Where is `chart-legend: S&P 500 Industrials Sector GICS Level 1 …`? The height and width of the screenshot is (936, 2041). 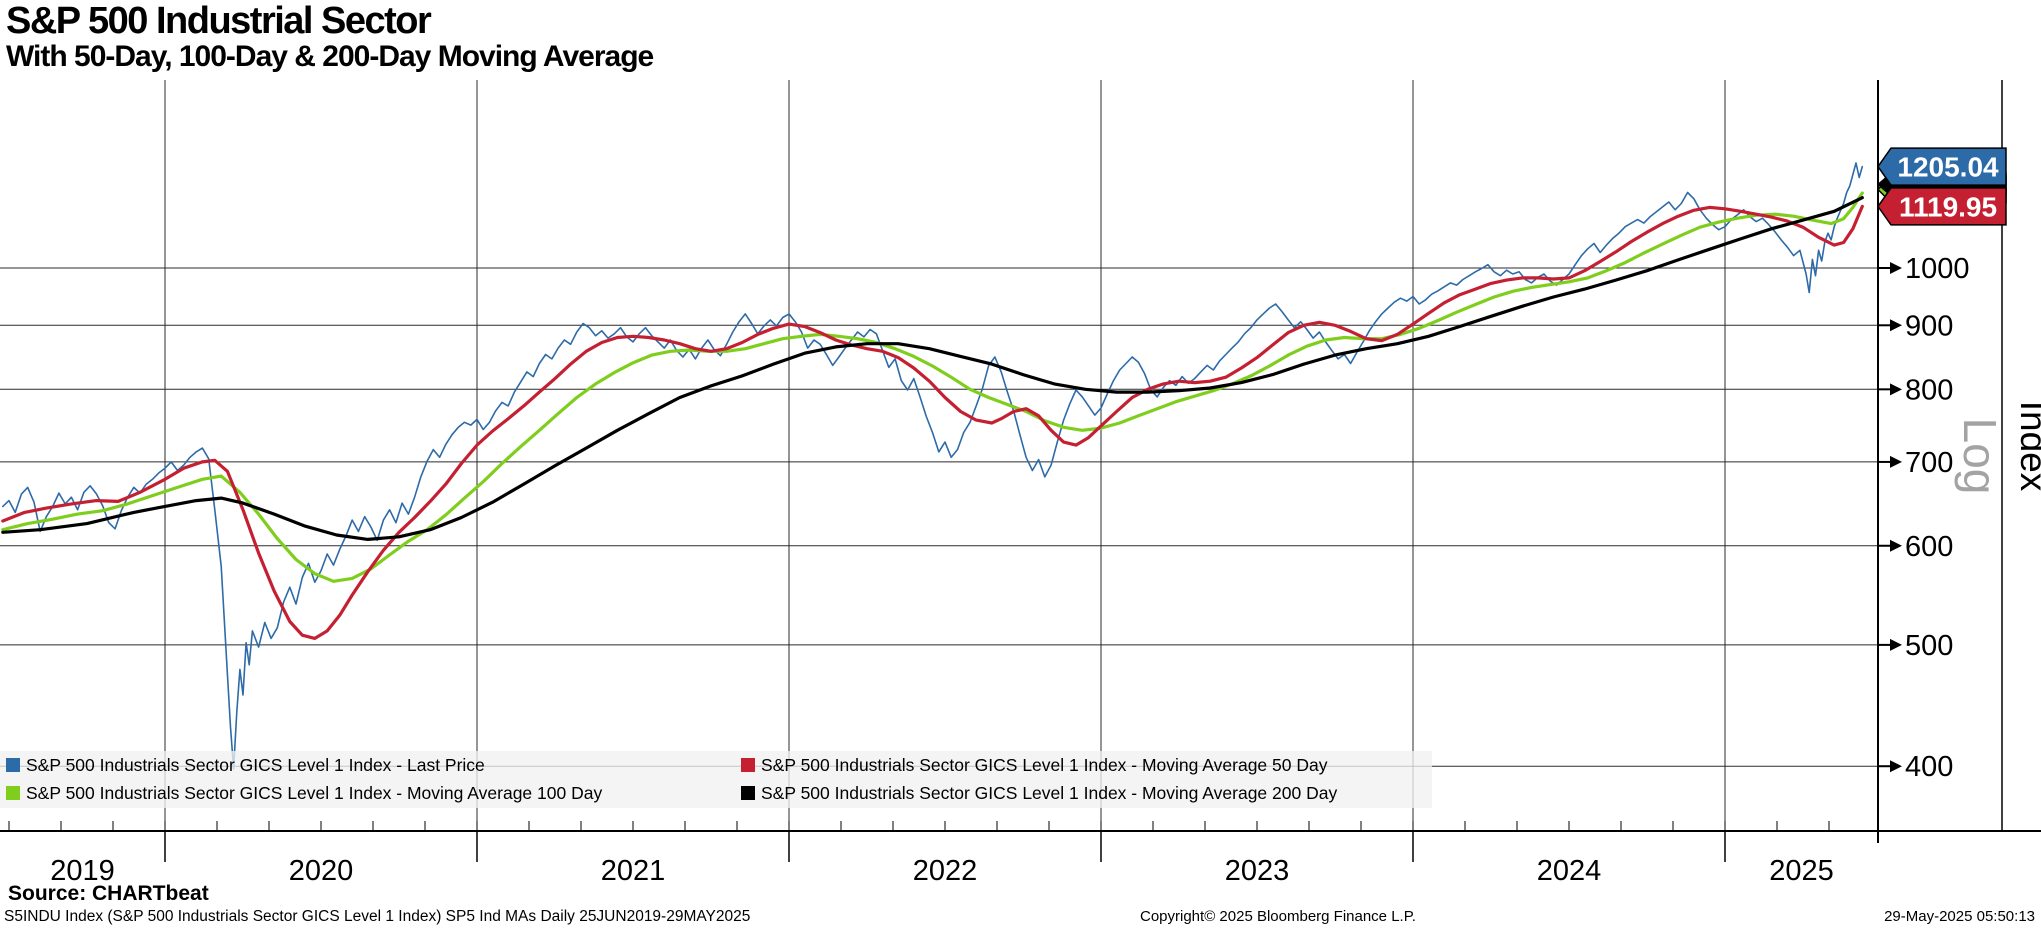 chart-legend: S&P 500 Industrials Sector GICS Level 1 … is located at coordinates (716, 779).